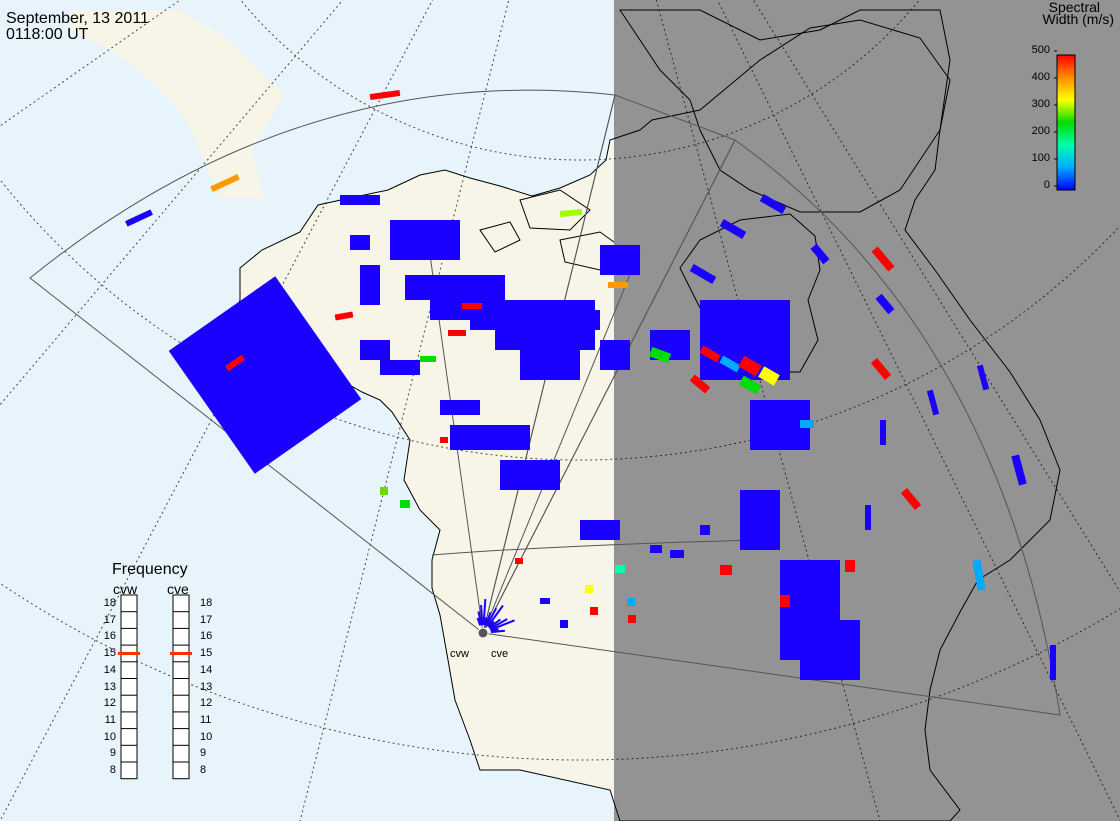 Image resolution: width=1120 pixels, height=821 pixels. What do you see at coordinates (483, 633) in the screenshot?
I see `radar-site` at bounding box center [483, 633].